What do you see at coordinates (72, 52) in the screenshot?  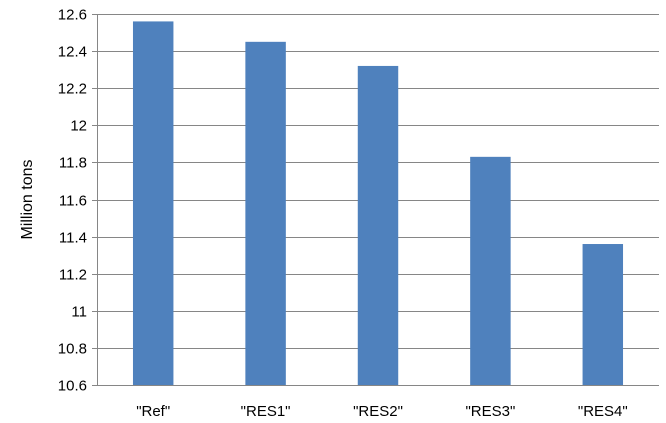 I see `y-tick-label: 12.4` at bounding box center [72, 52].